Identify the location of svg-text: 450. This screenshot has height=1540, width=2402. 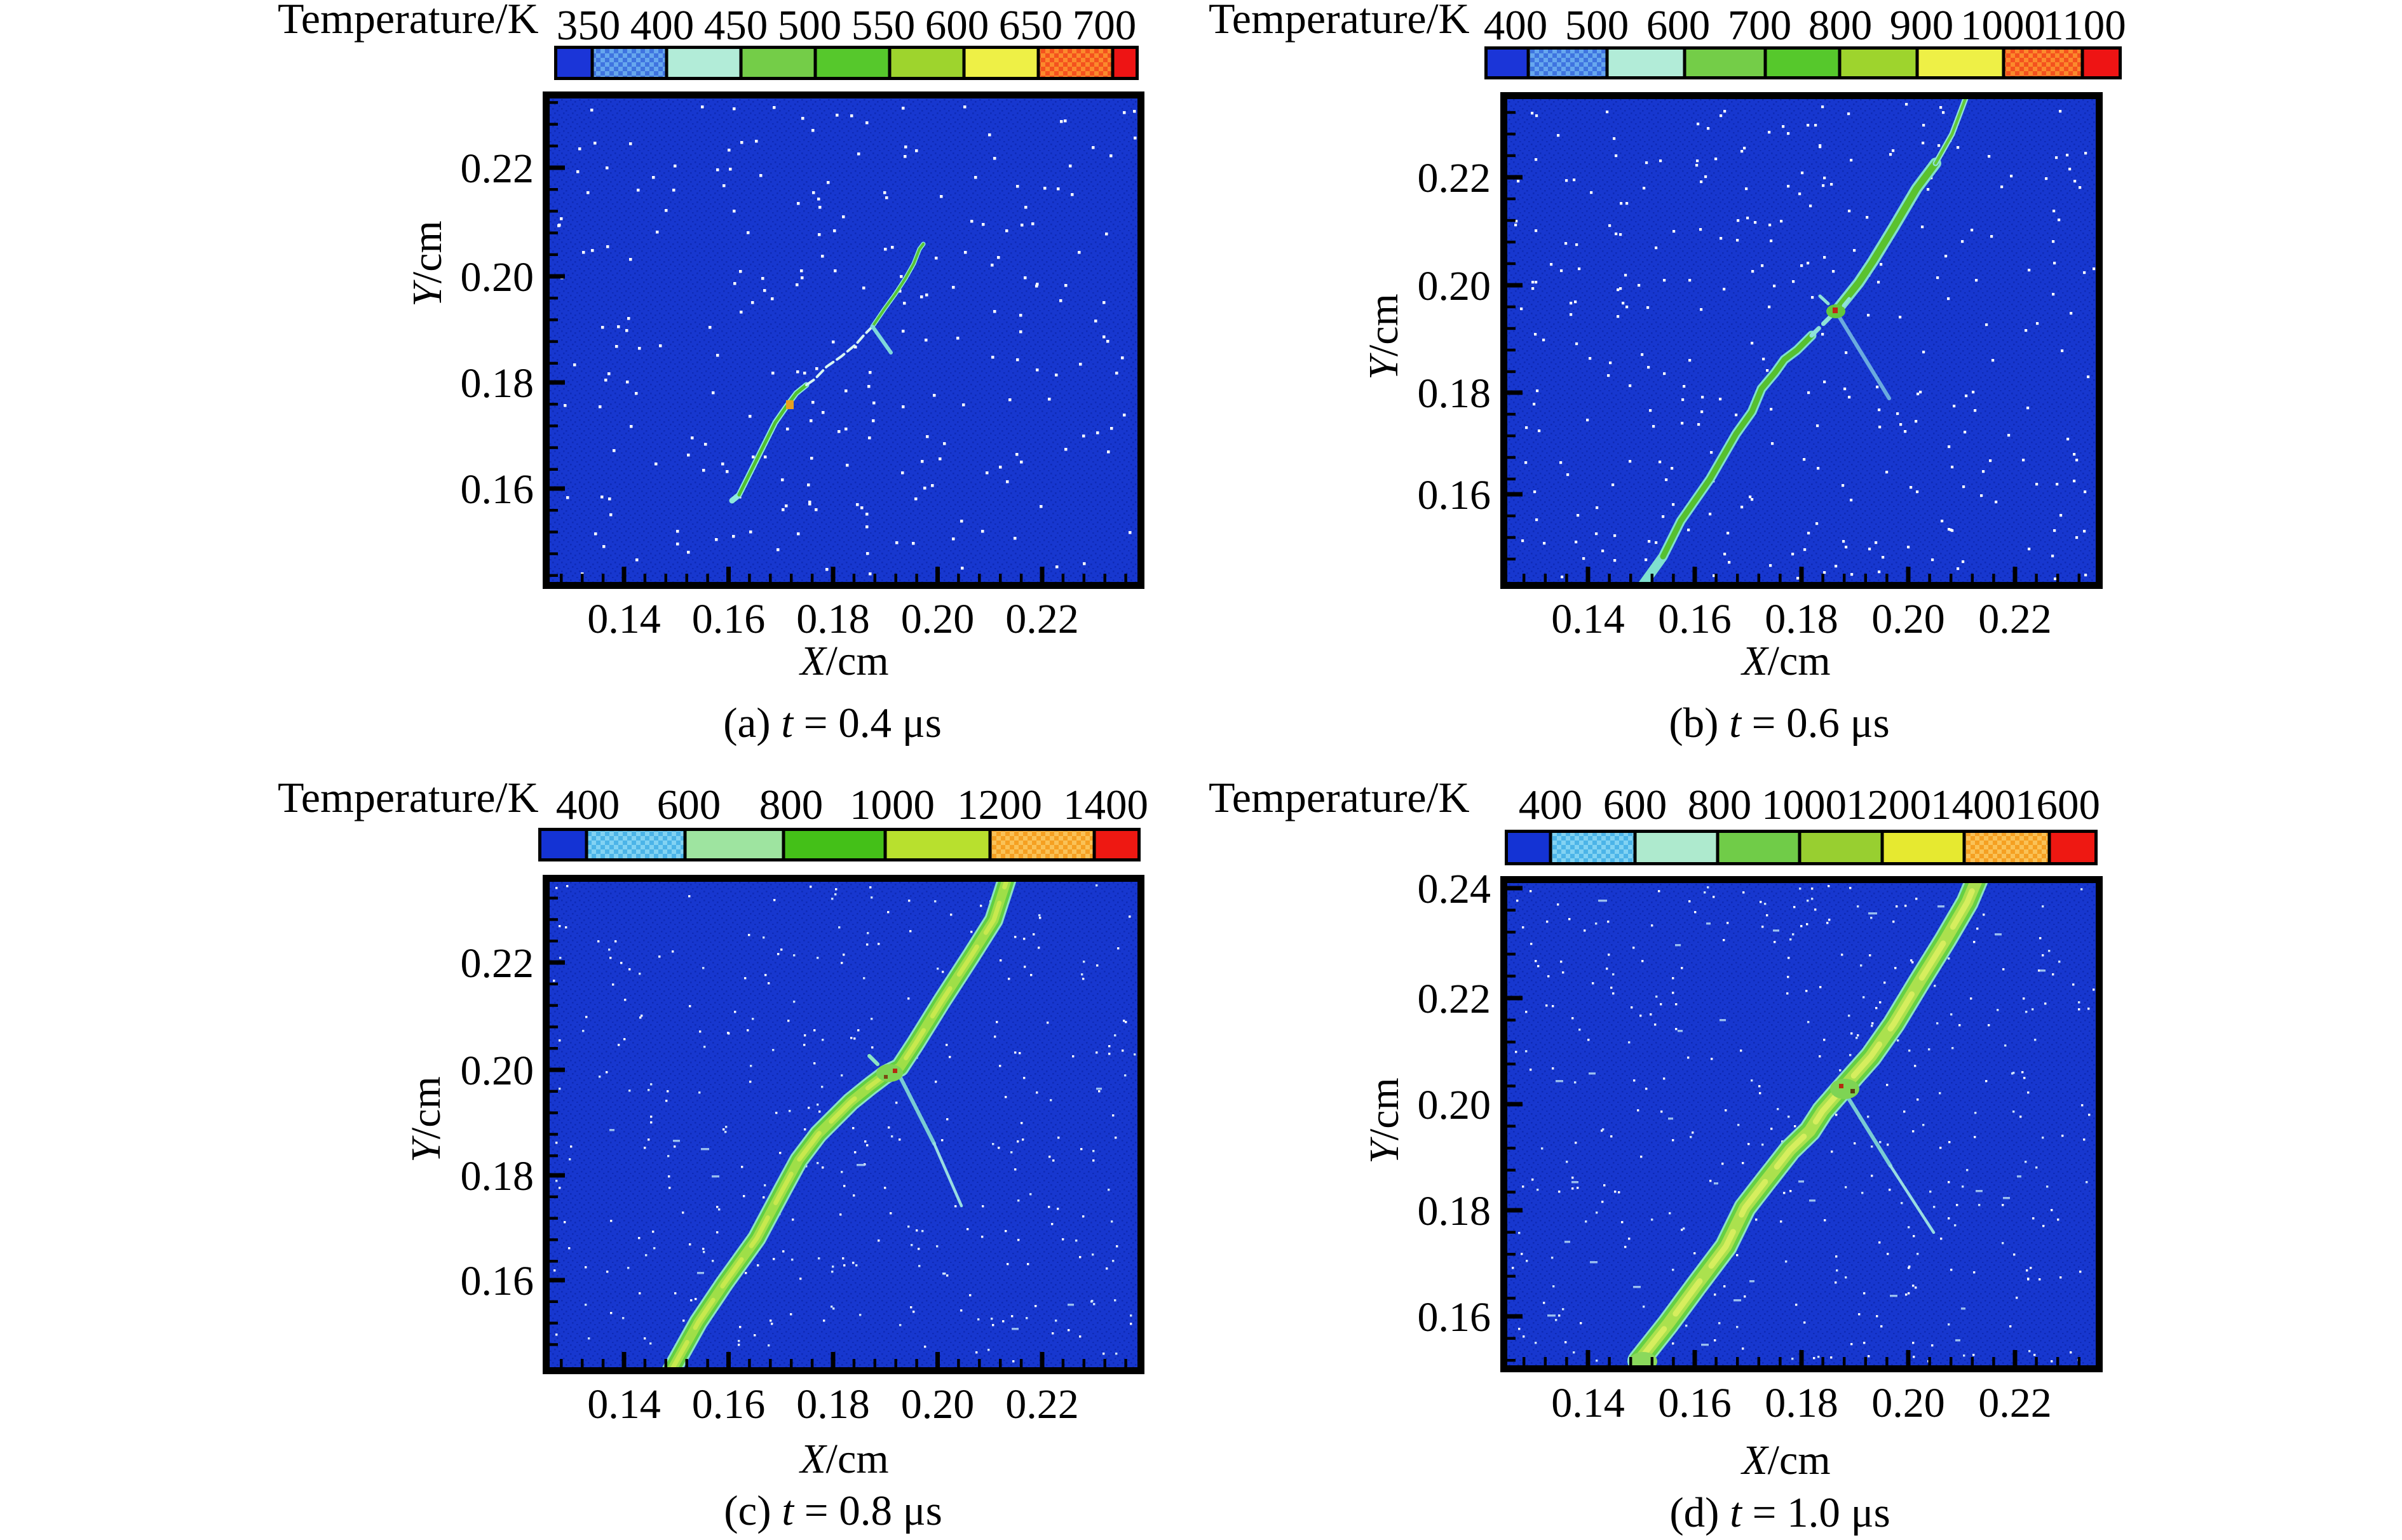
(736, 25).